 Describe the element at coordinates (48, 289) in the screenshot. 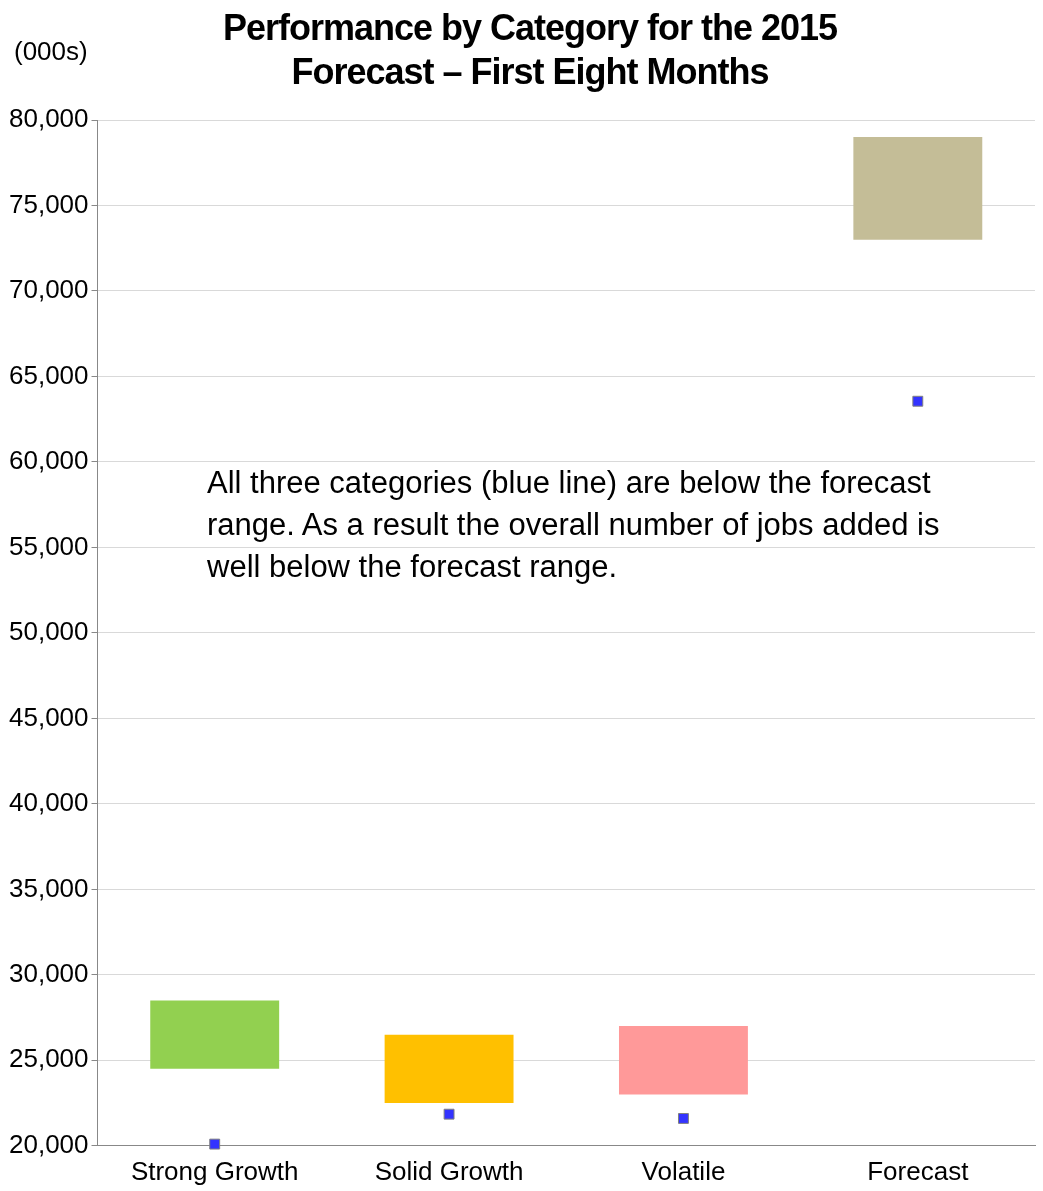

I see `y-tick-label: 70,000` at that location.